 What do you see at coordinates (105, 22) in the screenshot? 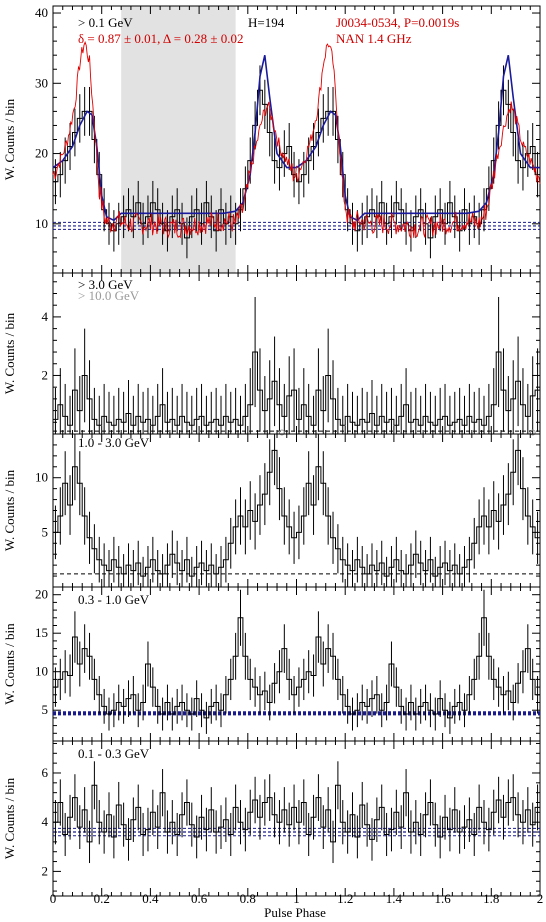
I see `energy-label-panel-1: > 0.1 GeV` at bounding box center [105, 22].